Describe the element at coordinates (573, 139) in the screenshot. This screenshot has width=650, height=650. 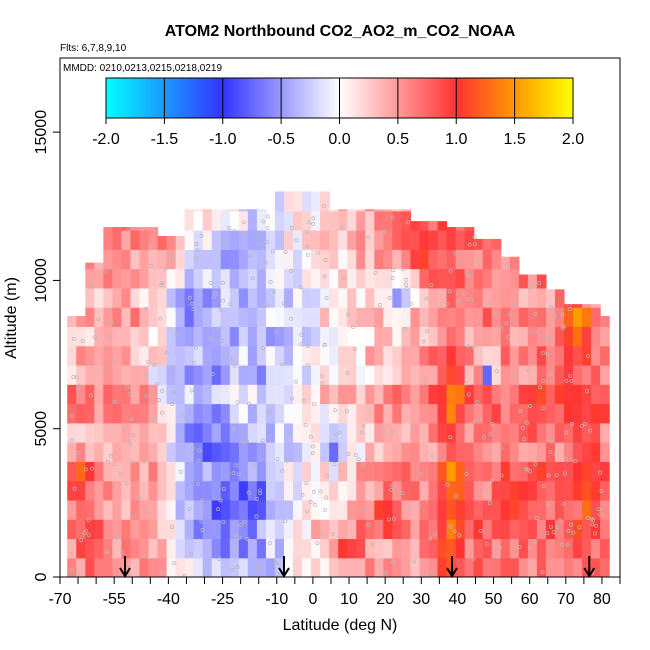
I see `colorbar-tick-label: 2.0` at that location.